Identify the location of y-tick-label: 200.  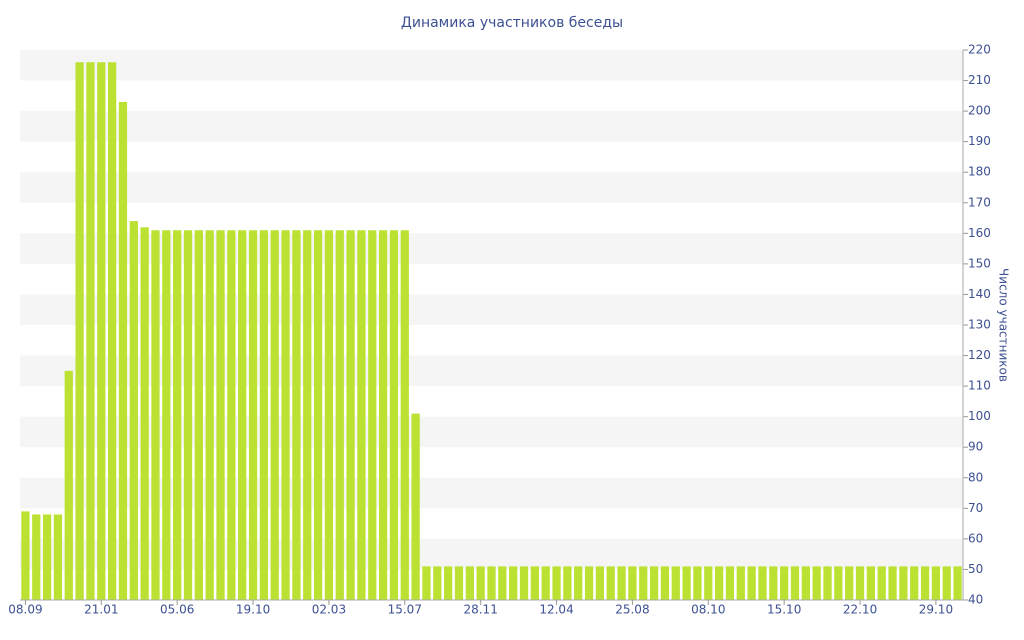
(979, 111).